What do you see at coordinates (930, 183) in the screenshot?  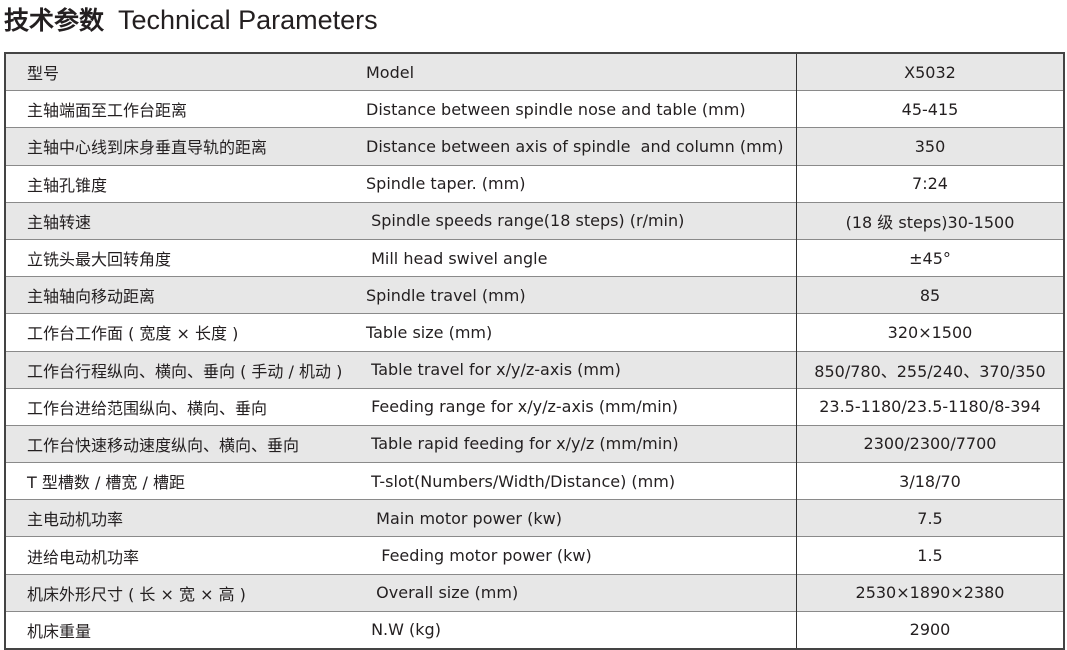 I see `parameter-value: 7:24` at bounding box center [930, 183].